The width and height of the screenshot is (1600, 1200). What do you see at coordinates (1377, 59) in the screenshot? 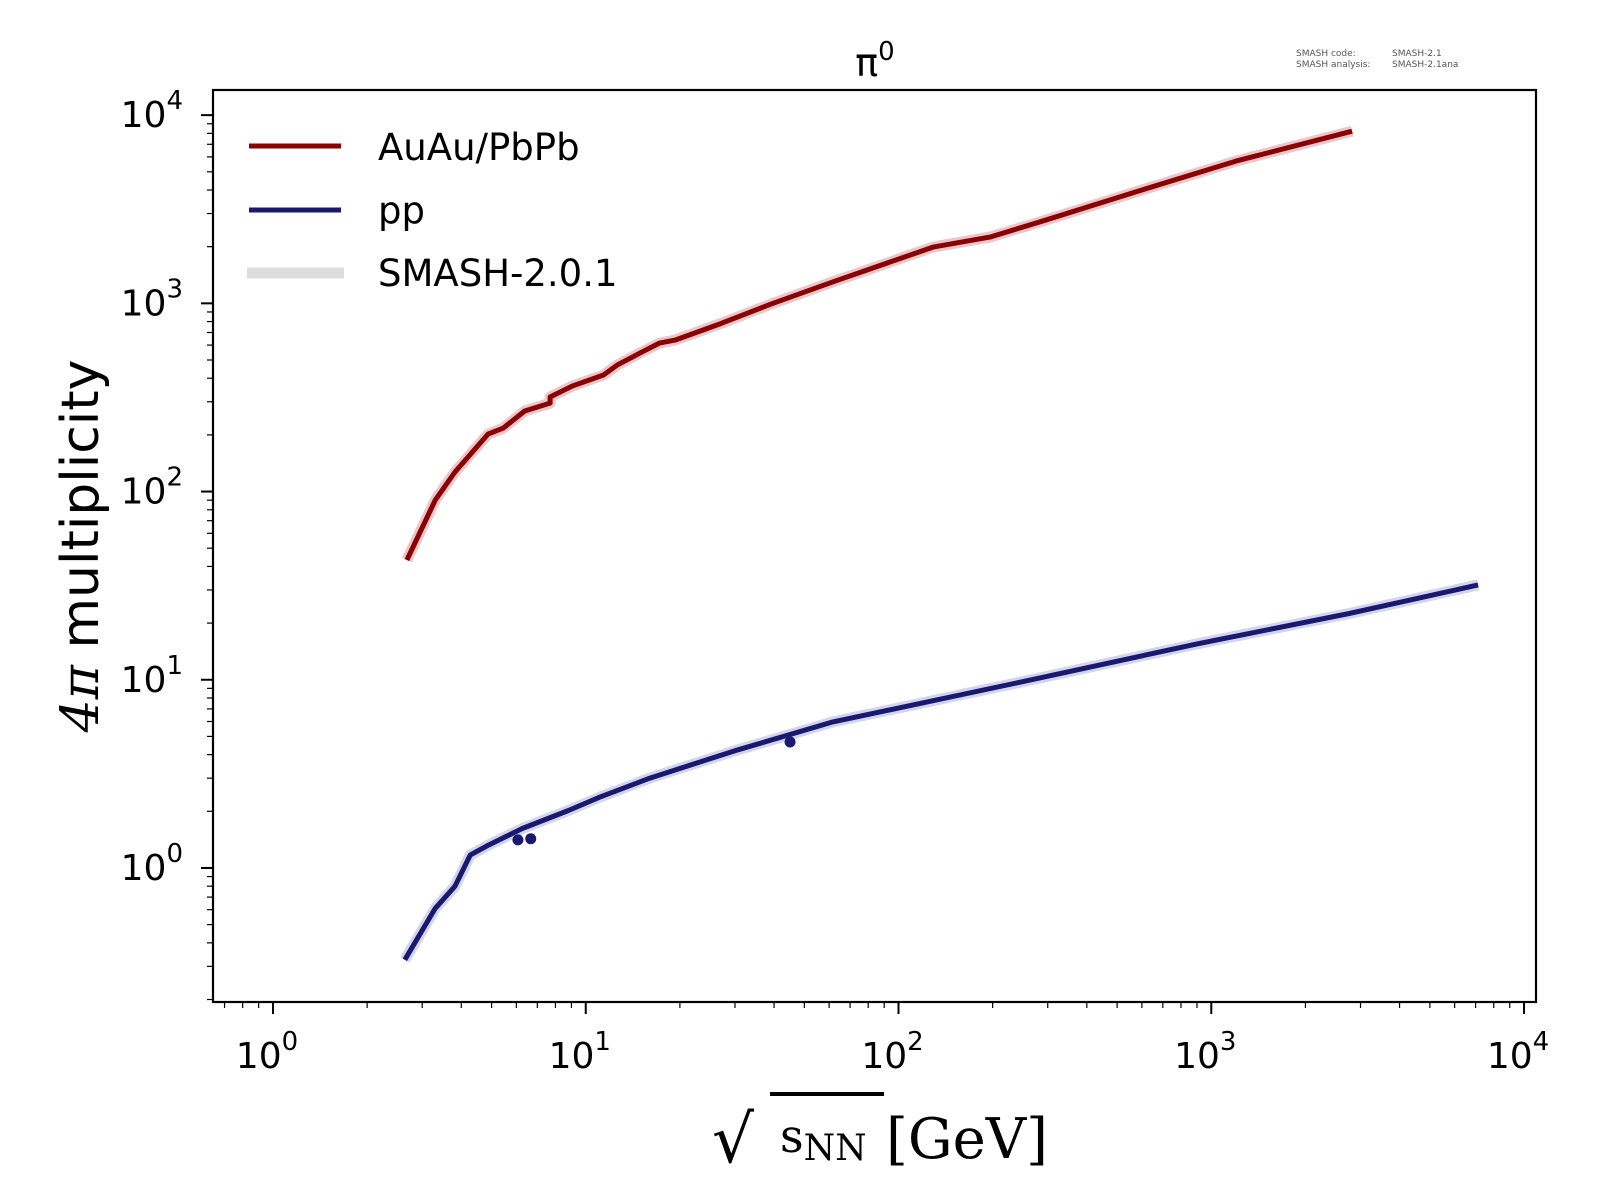
I see `smash-version-info: SMASH code: SMASH-2.1 SMASH analysis` at bounding box center [1377, 59].